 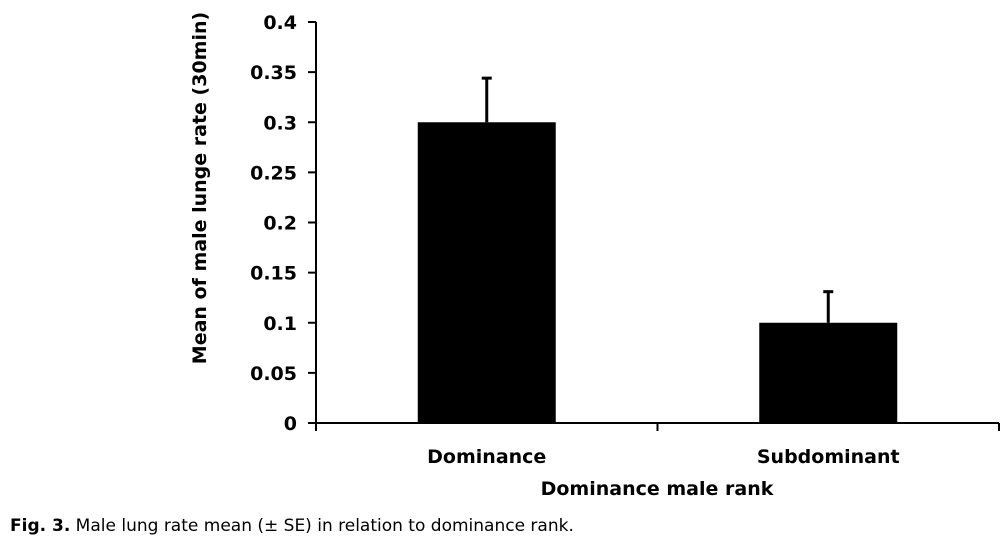 What do you see at coordinates (273, 274) in the screenshot?
I see `y-tick-label: 0.15` at bounding box center [273, 274].